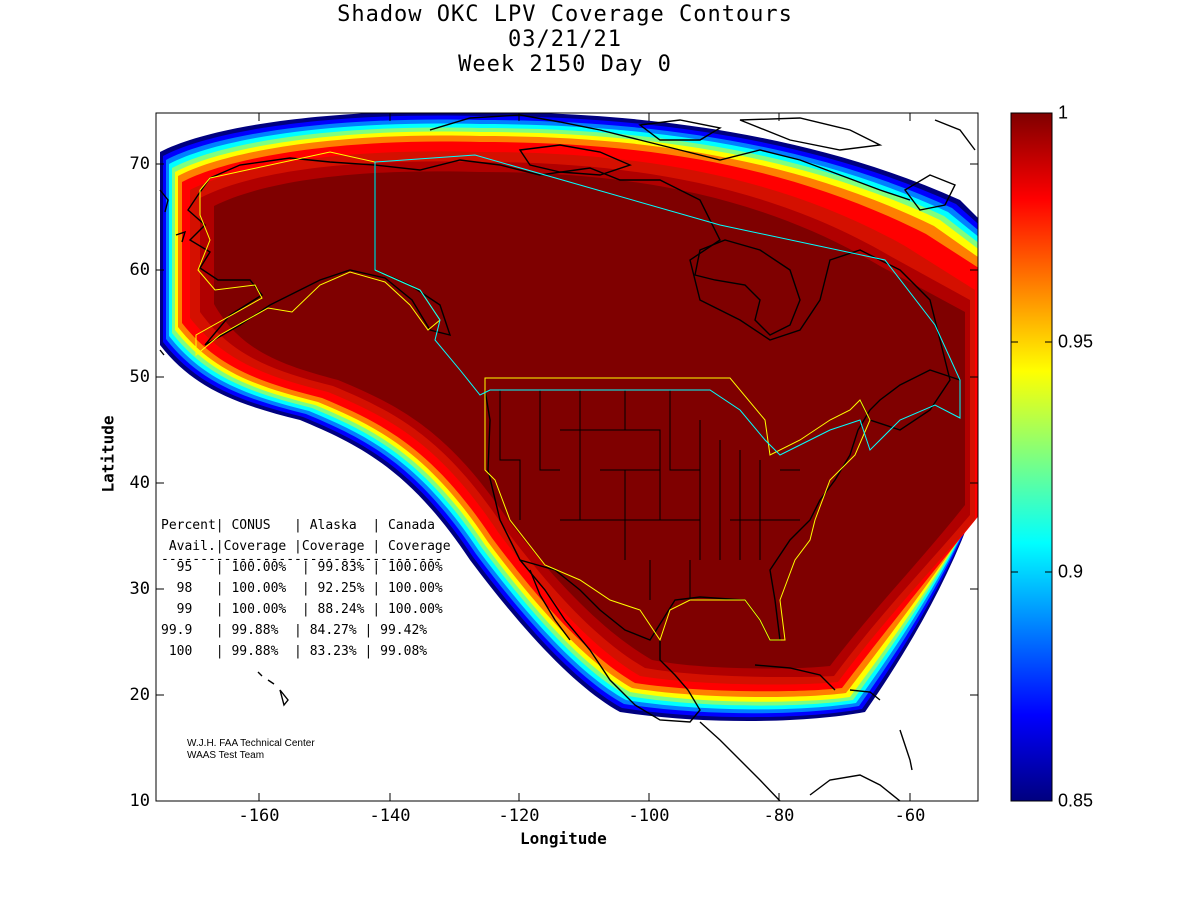 Image resolution: width=1200 pixels, height=900 pixels. What do you see at coordinates (1031, 457) in the screenshot?
I see `colorbar` at bounding box center [1031, 457].